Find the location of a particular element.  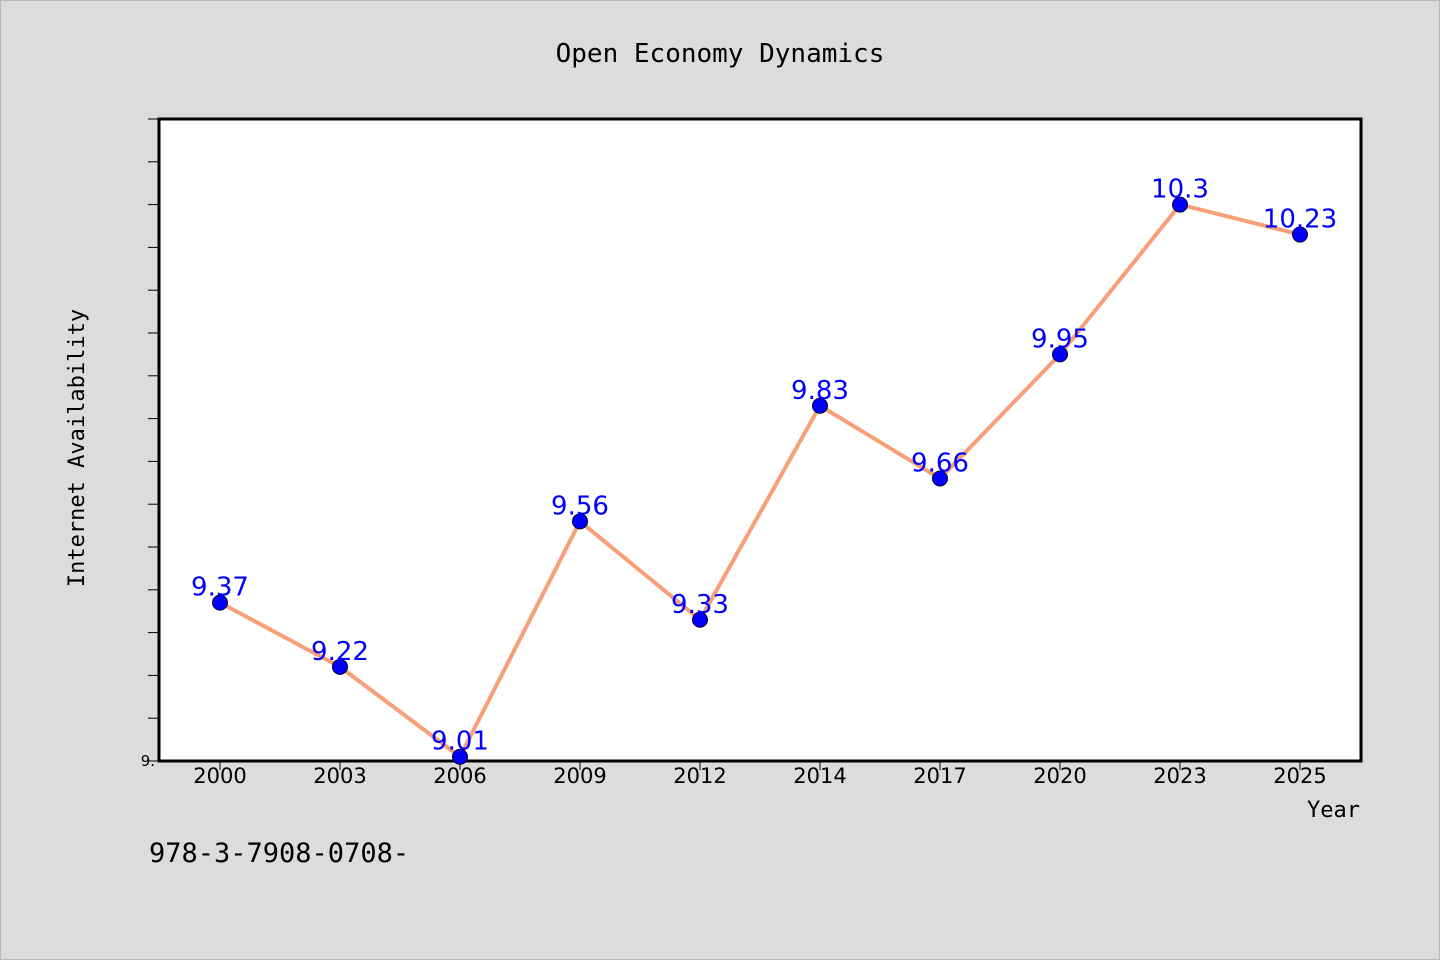

data-label: 10.3 is located at coordinates (1180, 190).